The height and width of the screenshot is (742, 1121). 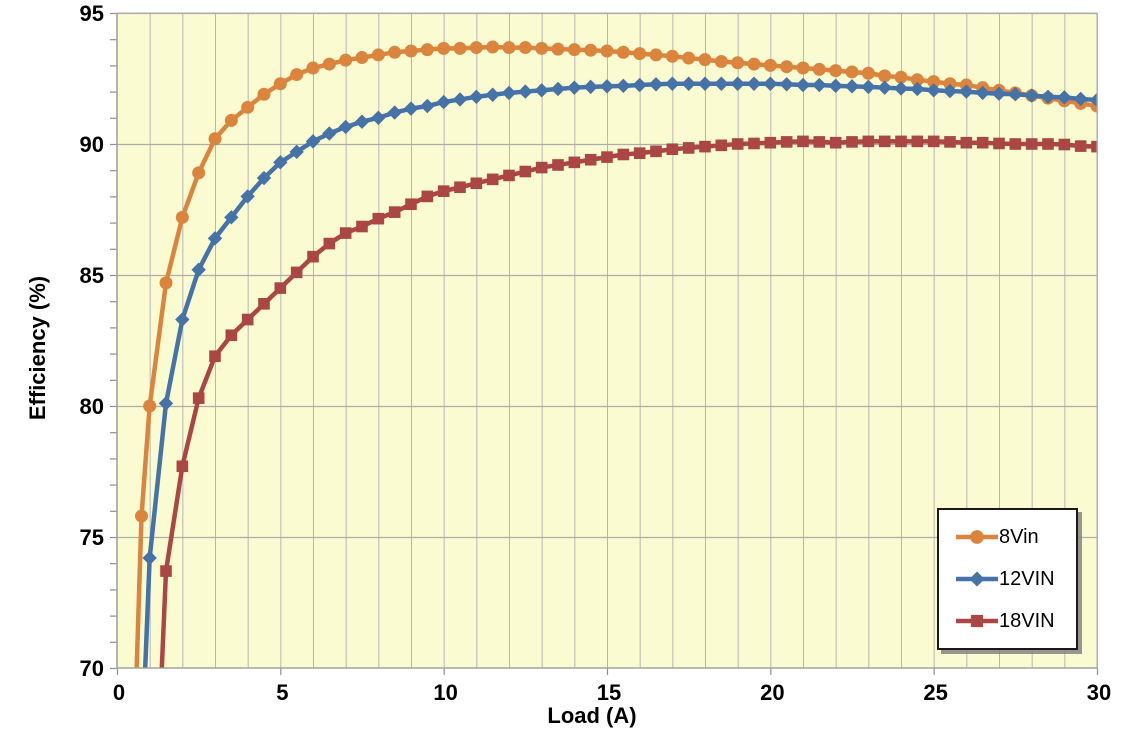 What do you see at coordinates (1027, 621) in the screenshot?
I see `legend-label-18vin: 18VIN` at bounding box center [1027, 621].